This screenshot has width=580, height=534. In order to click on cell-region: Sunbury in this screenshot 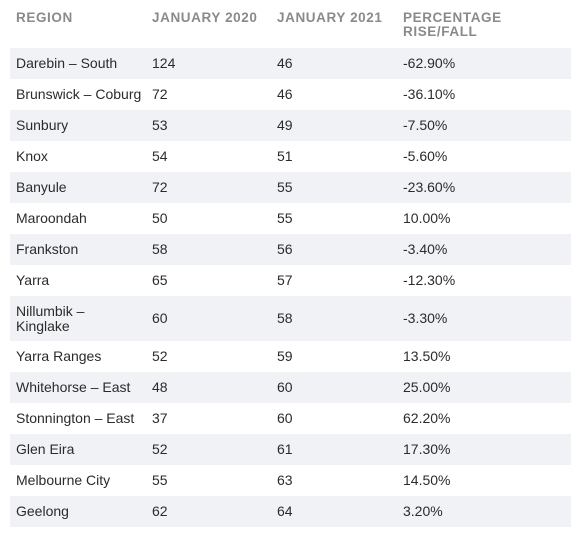, I will do `click(42, 125)`.